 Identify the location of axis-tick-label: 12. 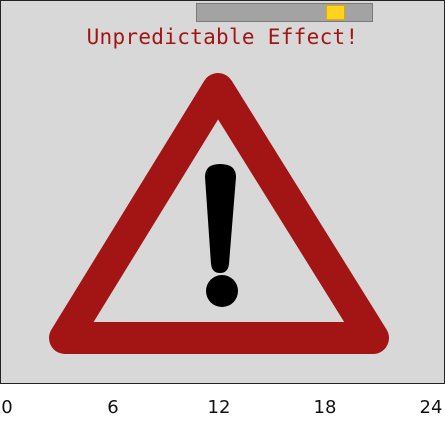
(219, 407).